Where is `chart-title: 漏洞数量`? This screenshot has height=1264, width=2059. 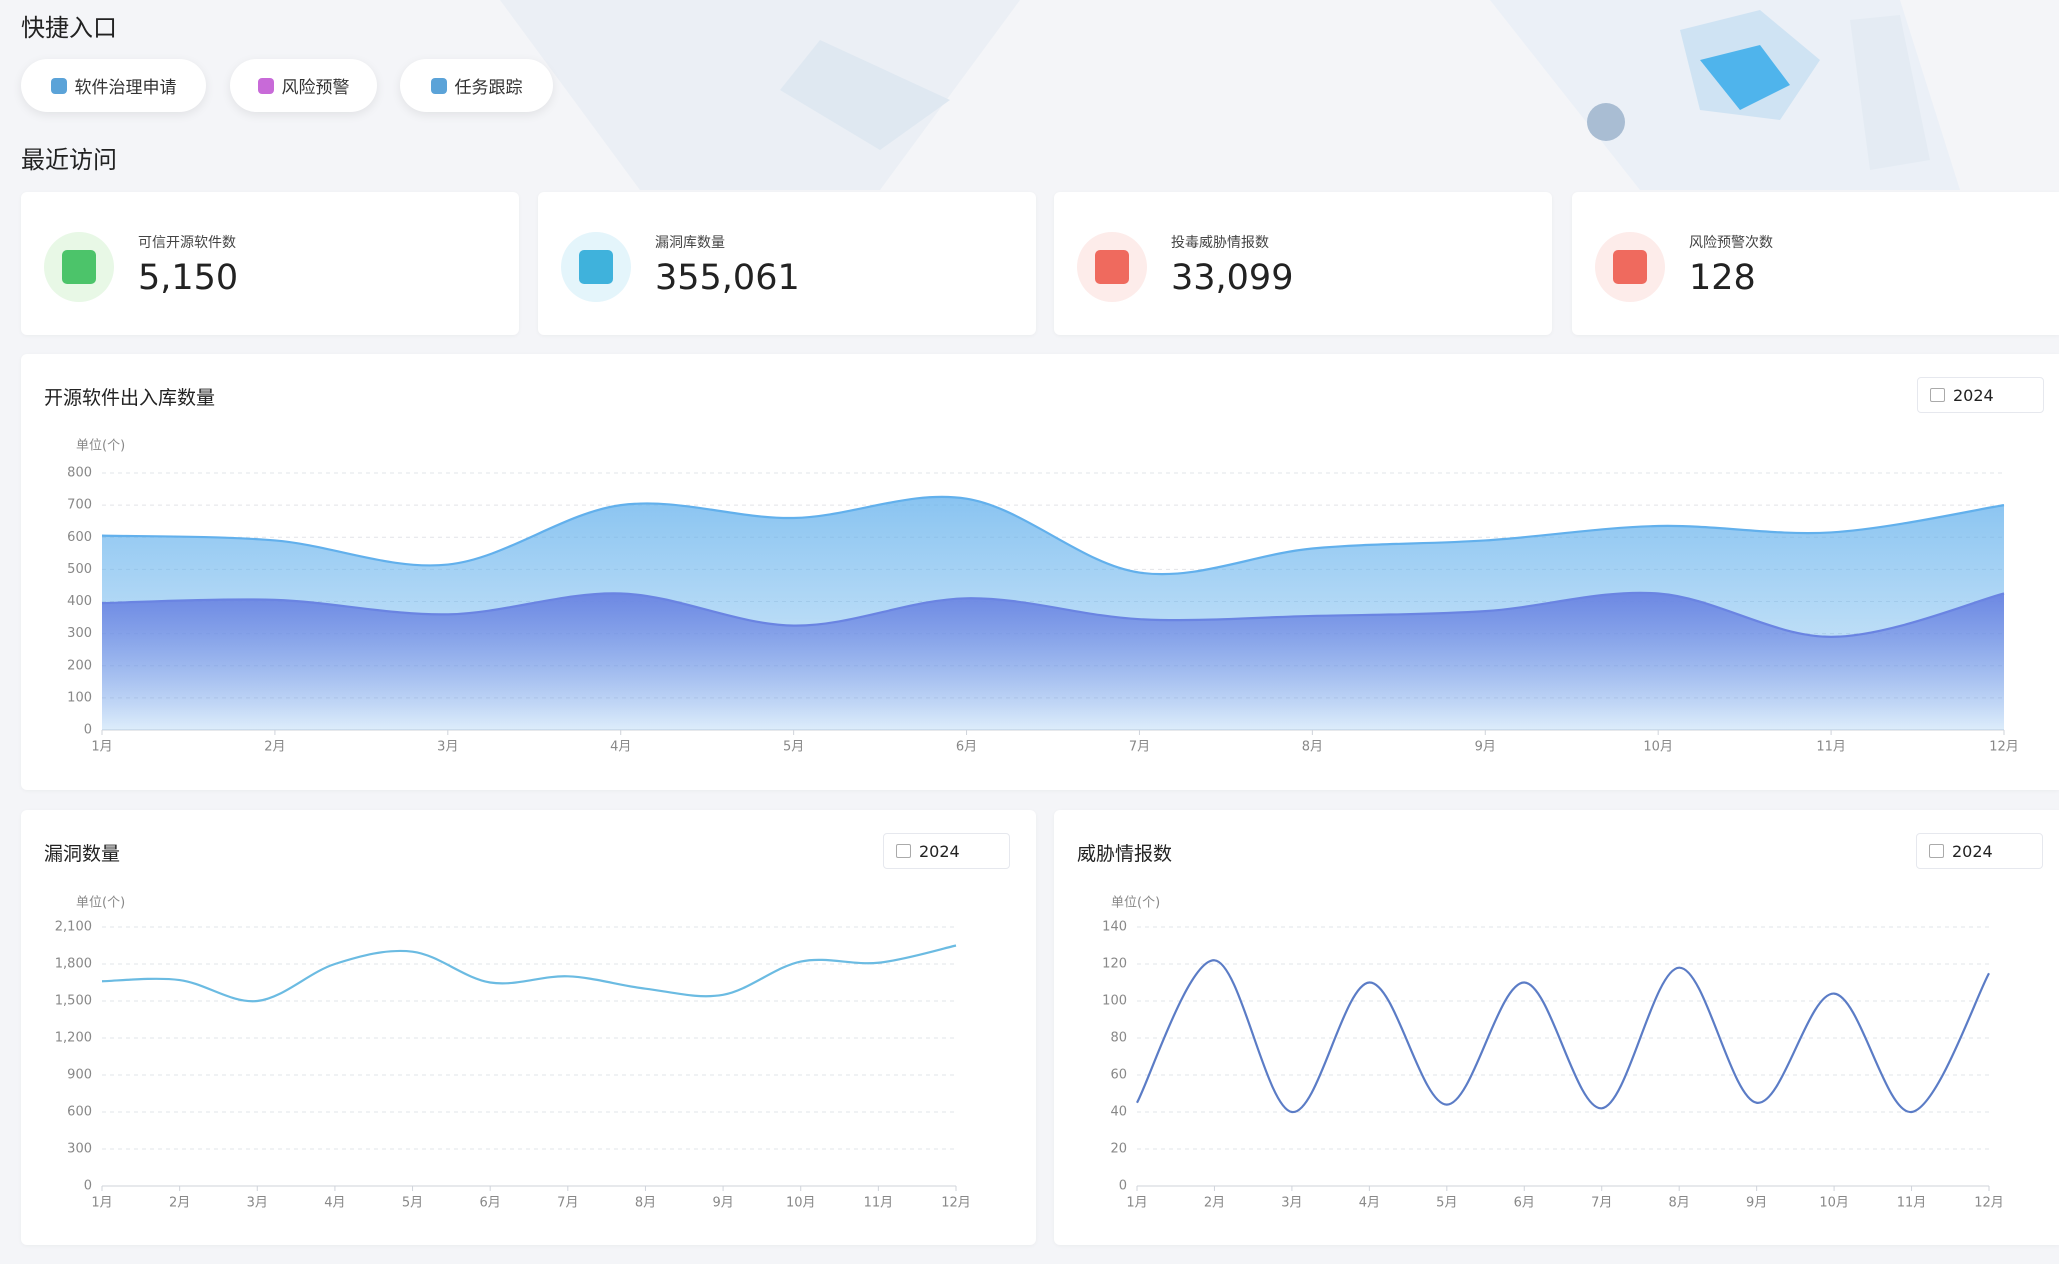 chart-title: 漏洞数量 is located at coordinates (82, 854).